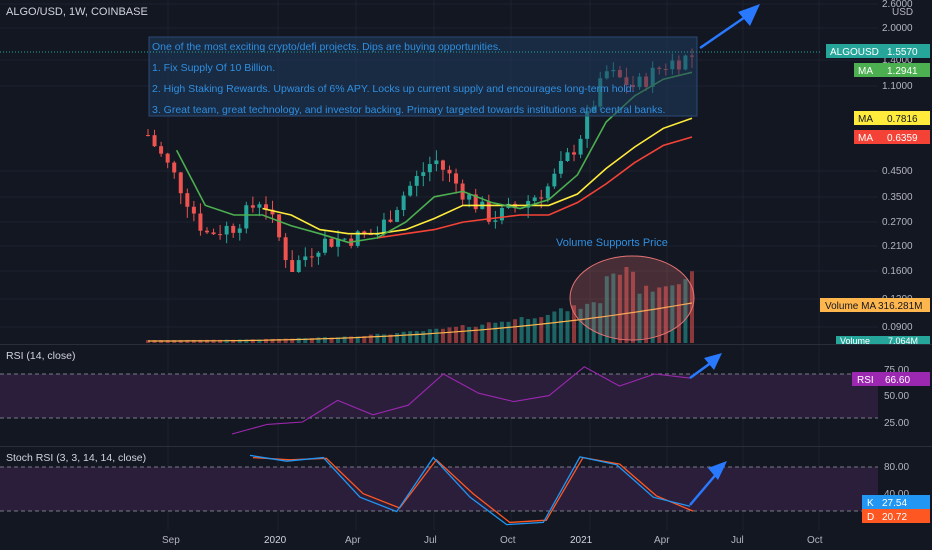 Image resolution: width=932 pixels, height=550 pixels. What do you see at coordinates (77, 12) in the screenshot?
I see `symbol-title: ALGO/USD, 1W, COINBASE` at bounding box center [77, 12].